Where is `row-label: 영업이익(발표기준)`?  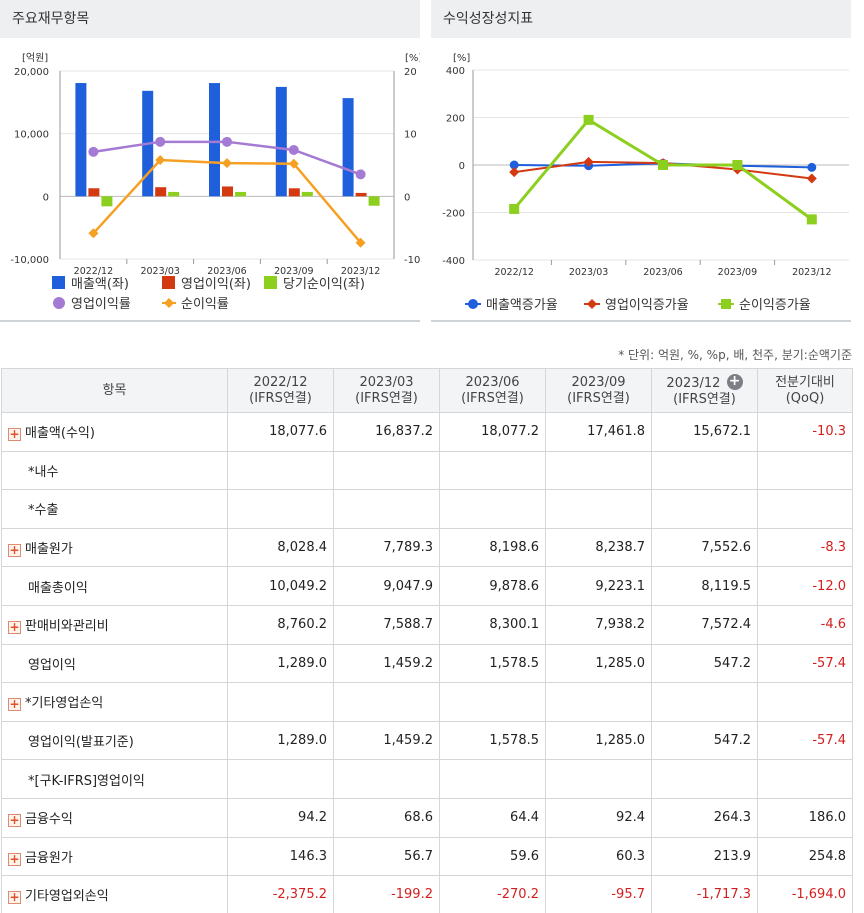
row-label: 영업이익(발표기준) is located at coordinates (114, 740).